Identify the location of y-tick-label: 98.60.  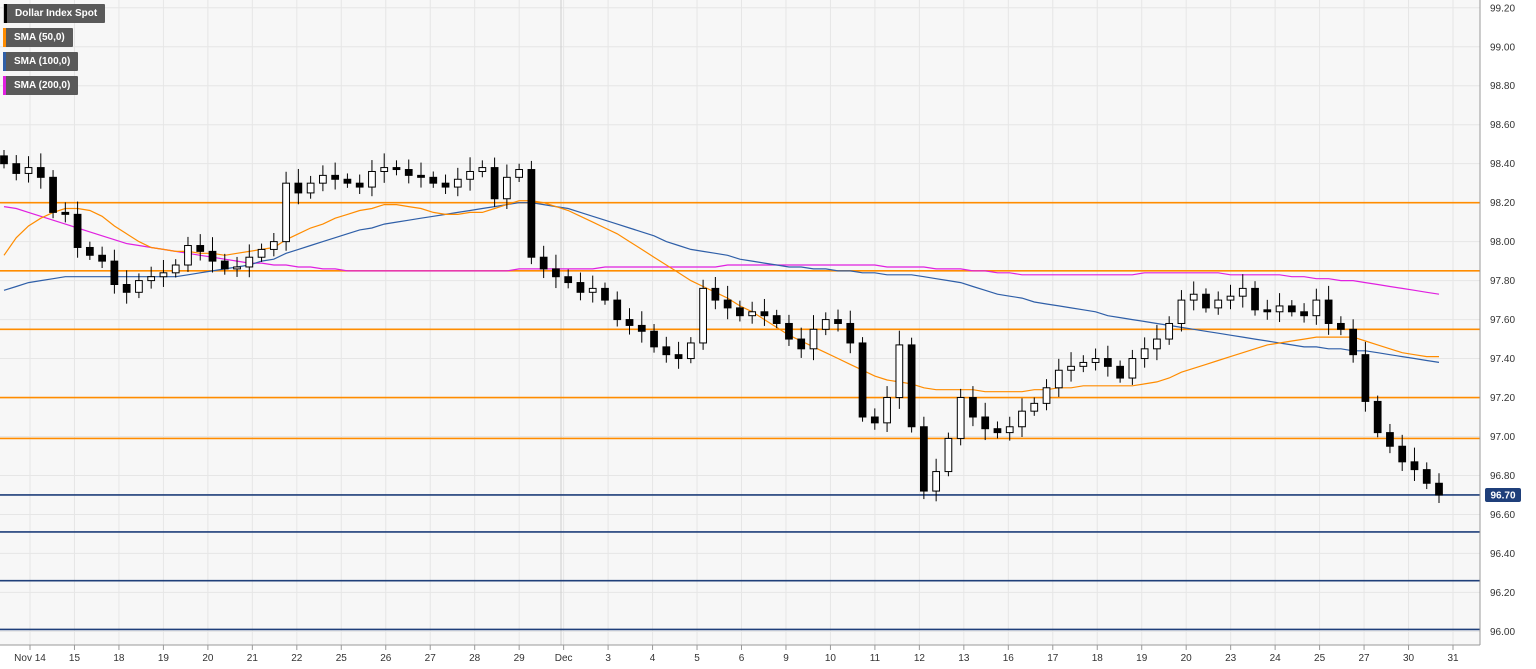
(1502, 125).